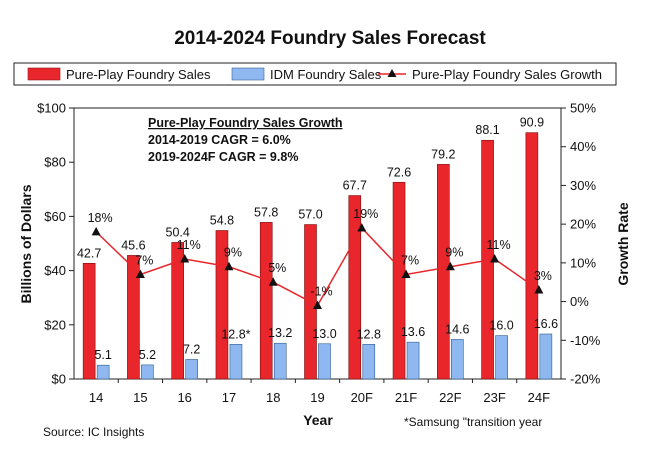  I want to click on y2-tick-label: -10%, so click(585, 340).